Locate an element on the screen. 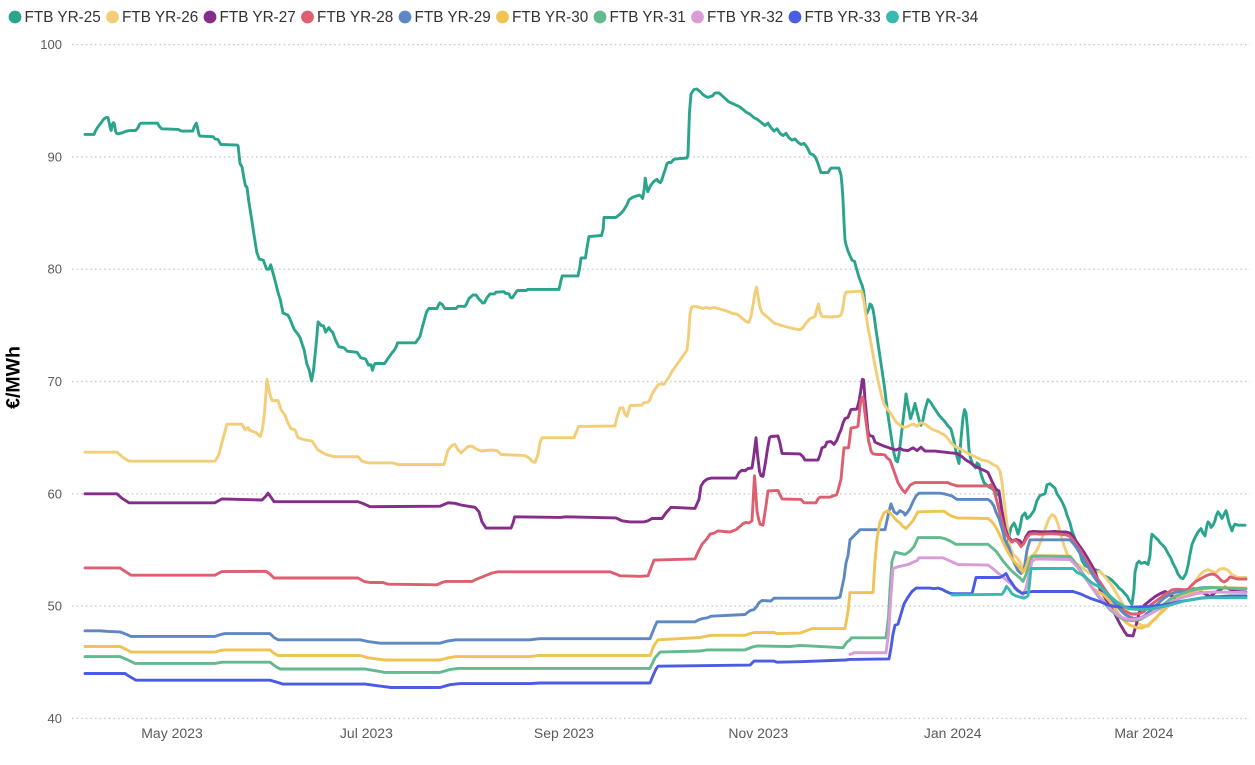 The height and width of the screenshot is (765, 1255). svg-text: 40 is located at coordinates (55, 718).